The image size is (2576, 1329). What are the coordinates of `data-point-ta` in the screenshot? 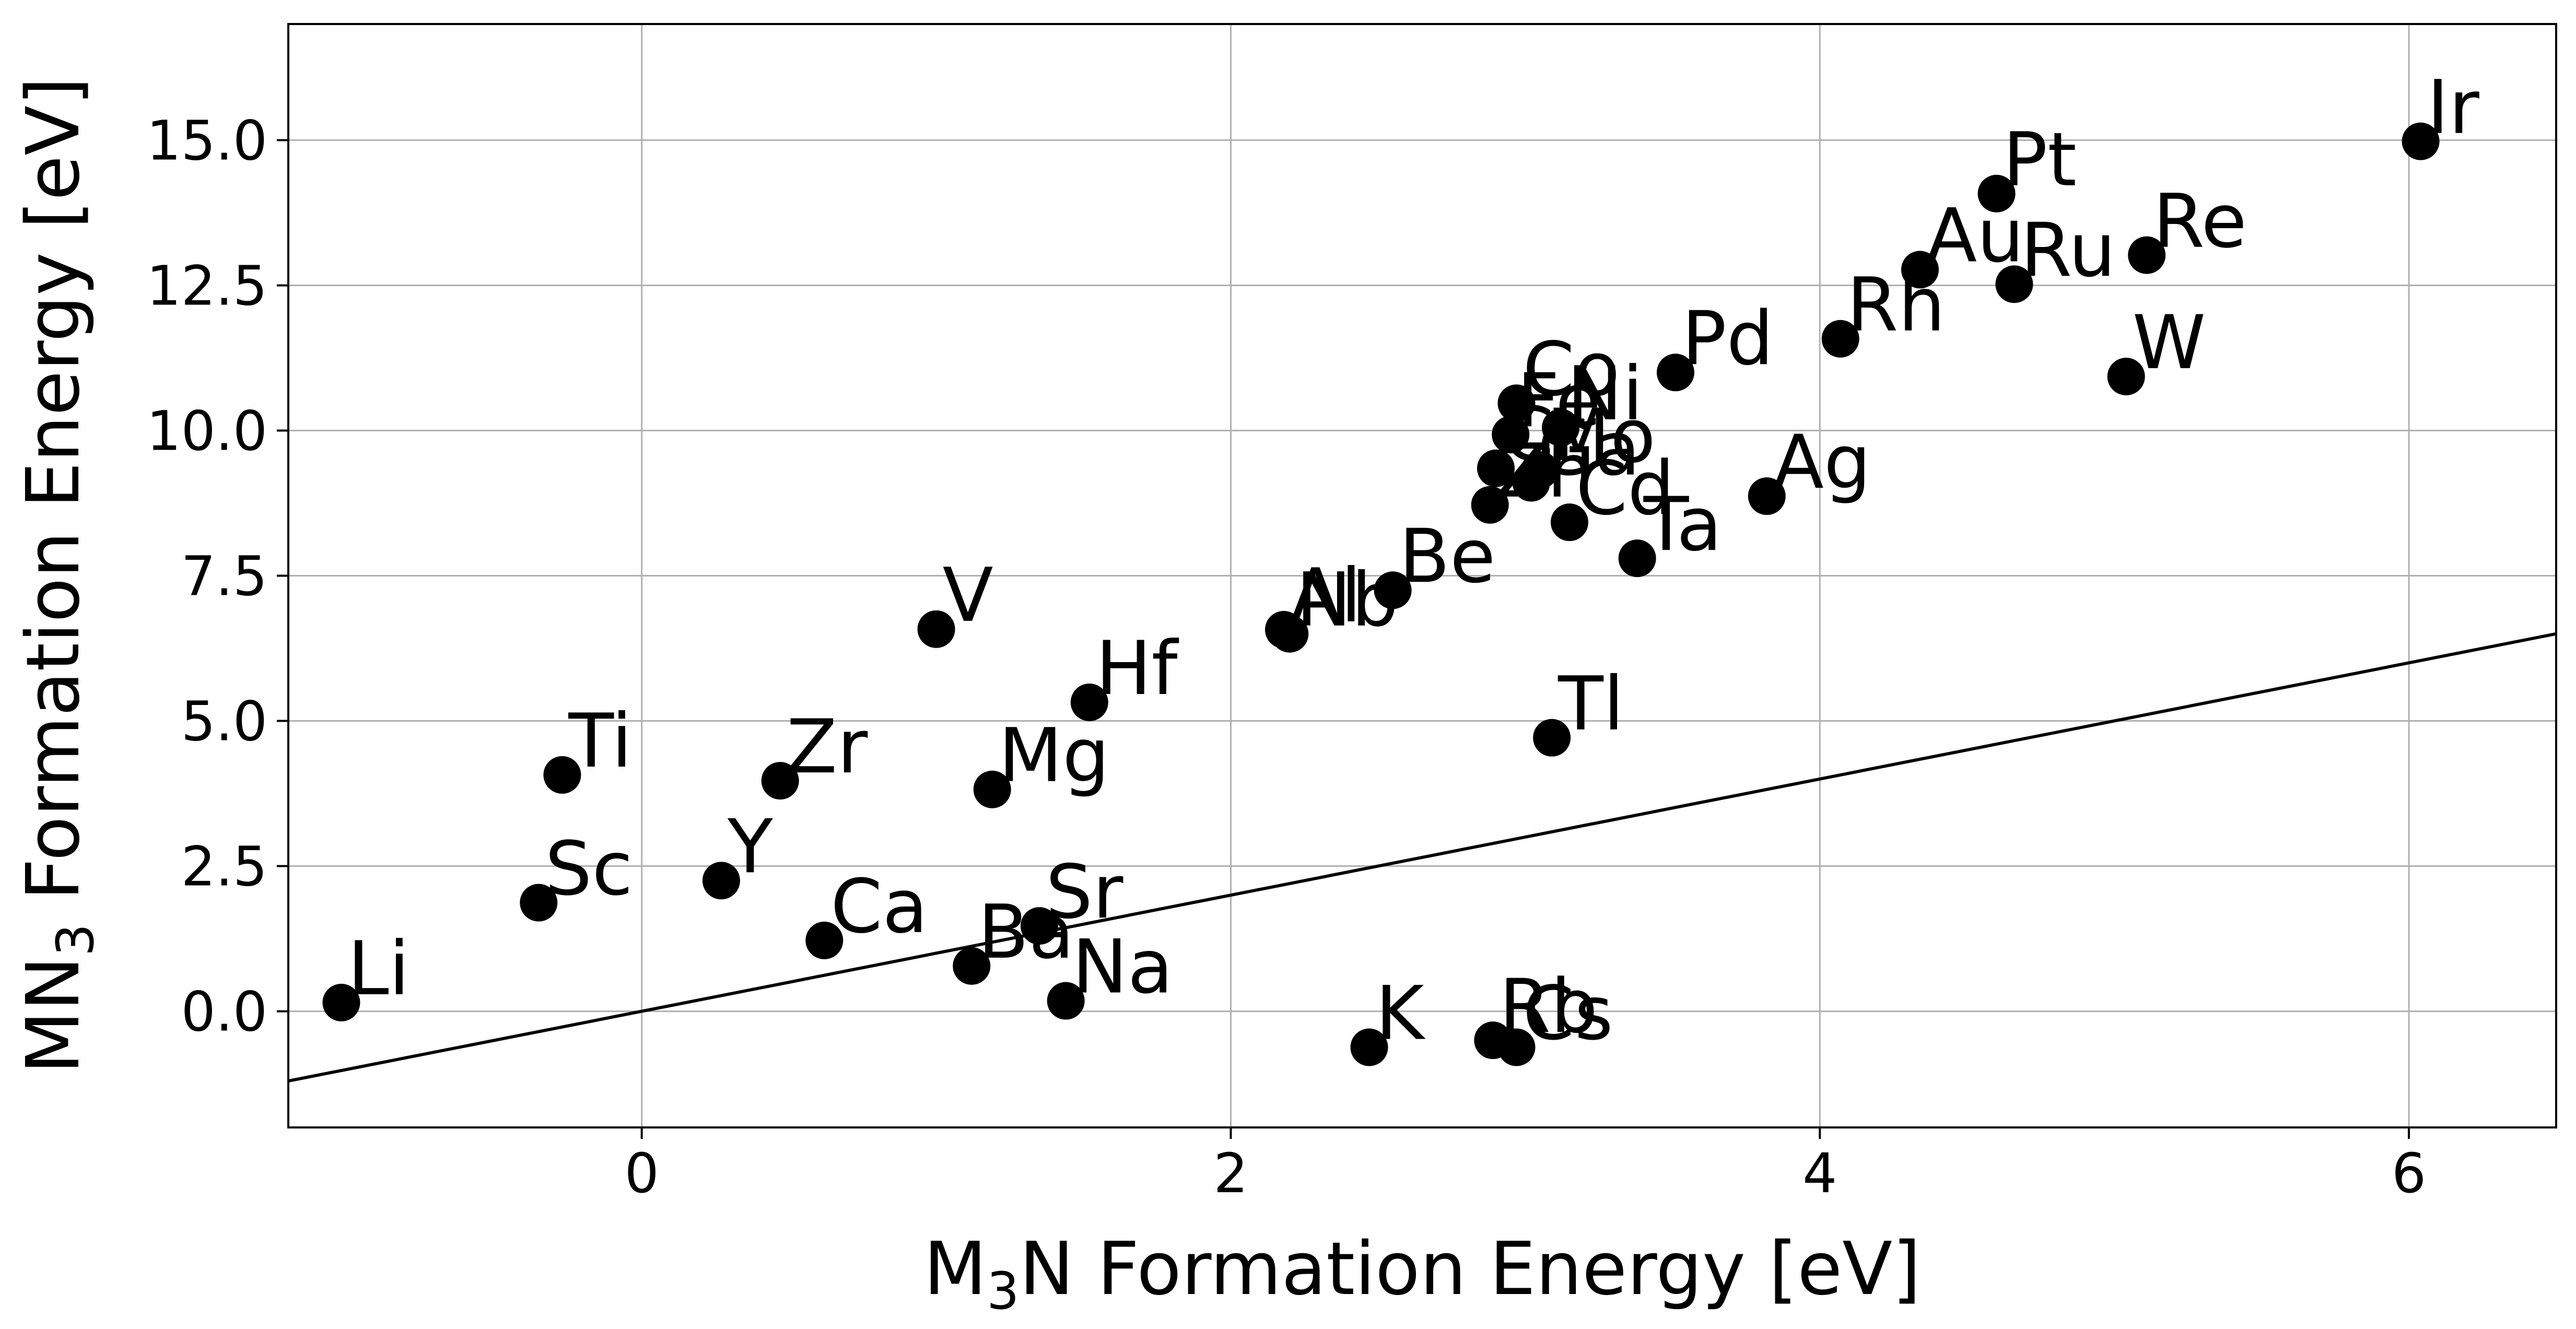 It's located at (1637, 558).